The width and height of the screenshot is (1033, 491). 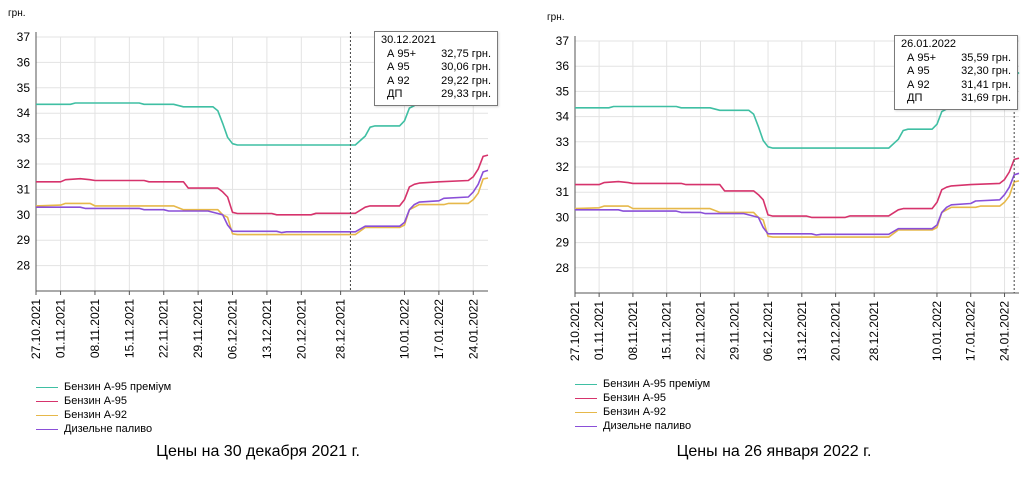 What do you see at coordinates (436, 68) in the screenshot?
I see `tooltip-row: А 95 30,06 грн.` at bounding box center [436, 68].